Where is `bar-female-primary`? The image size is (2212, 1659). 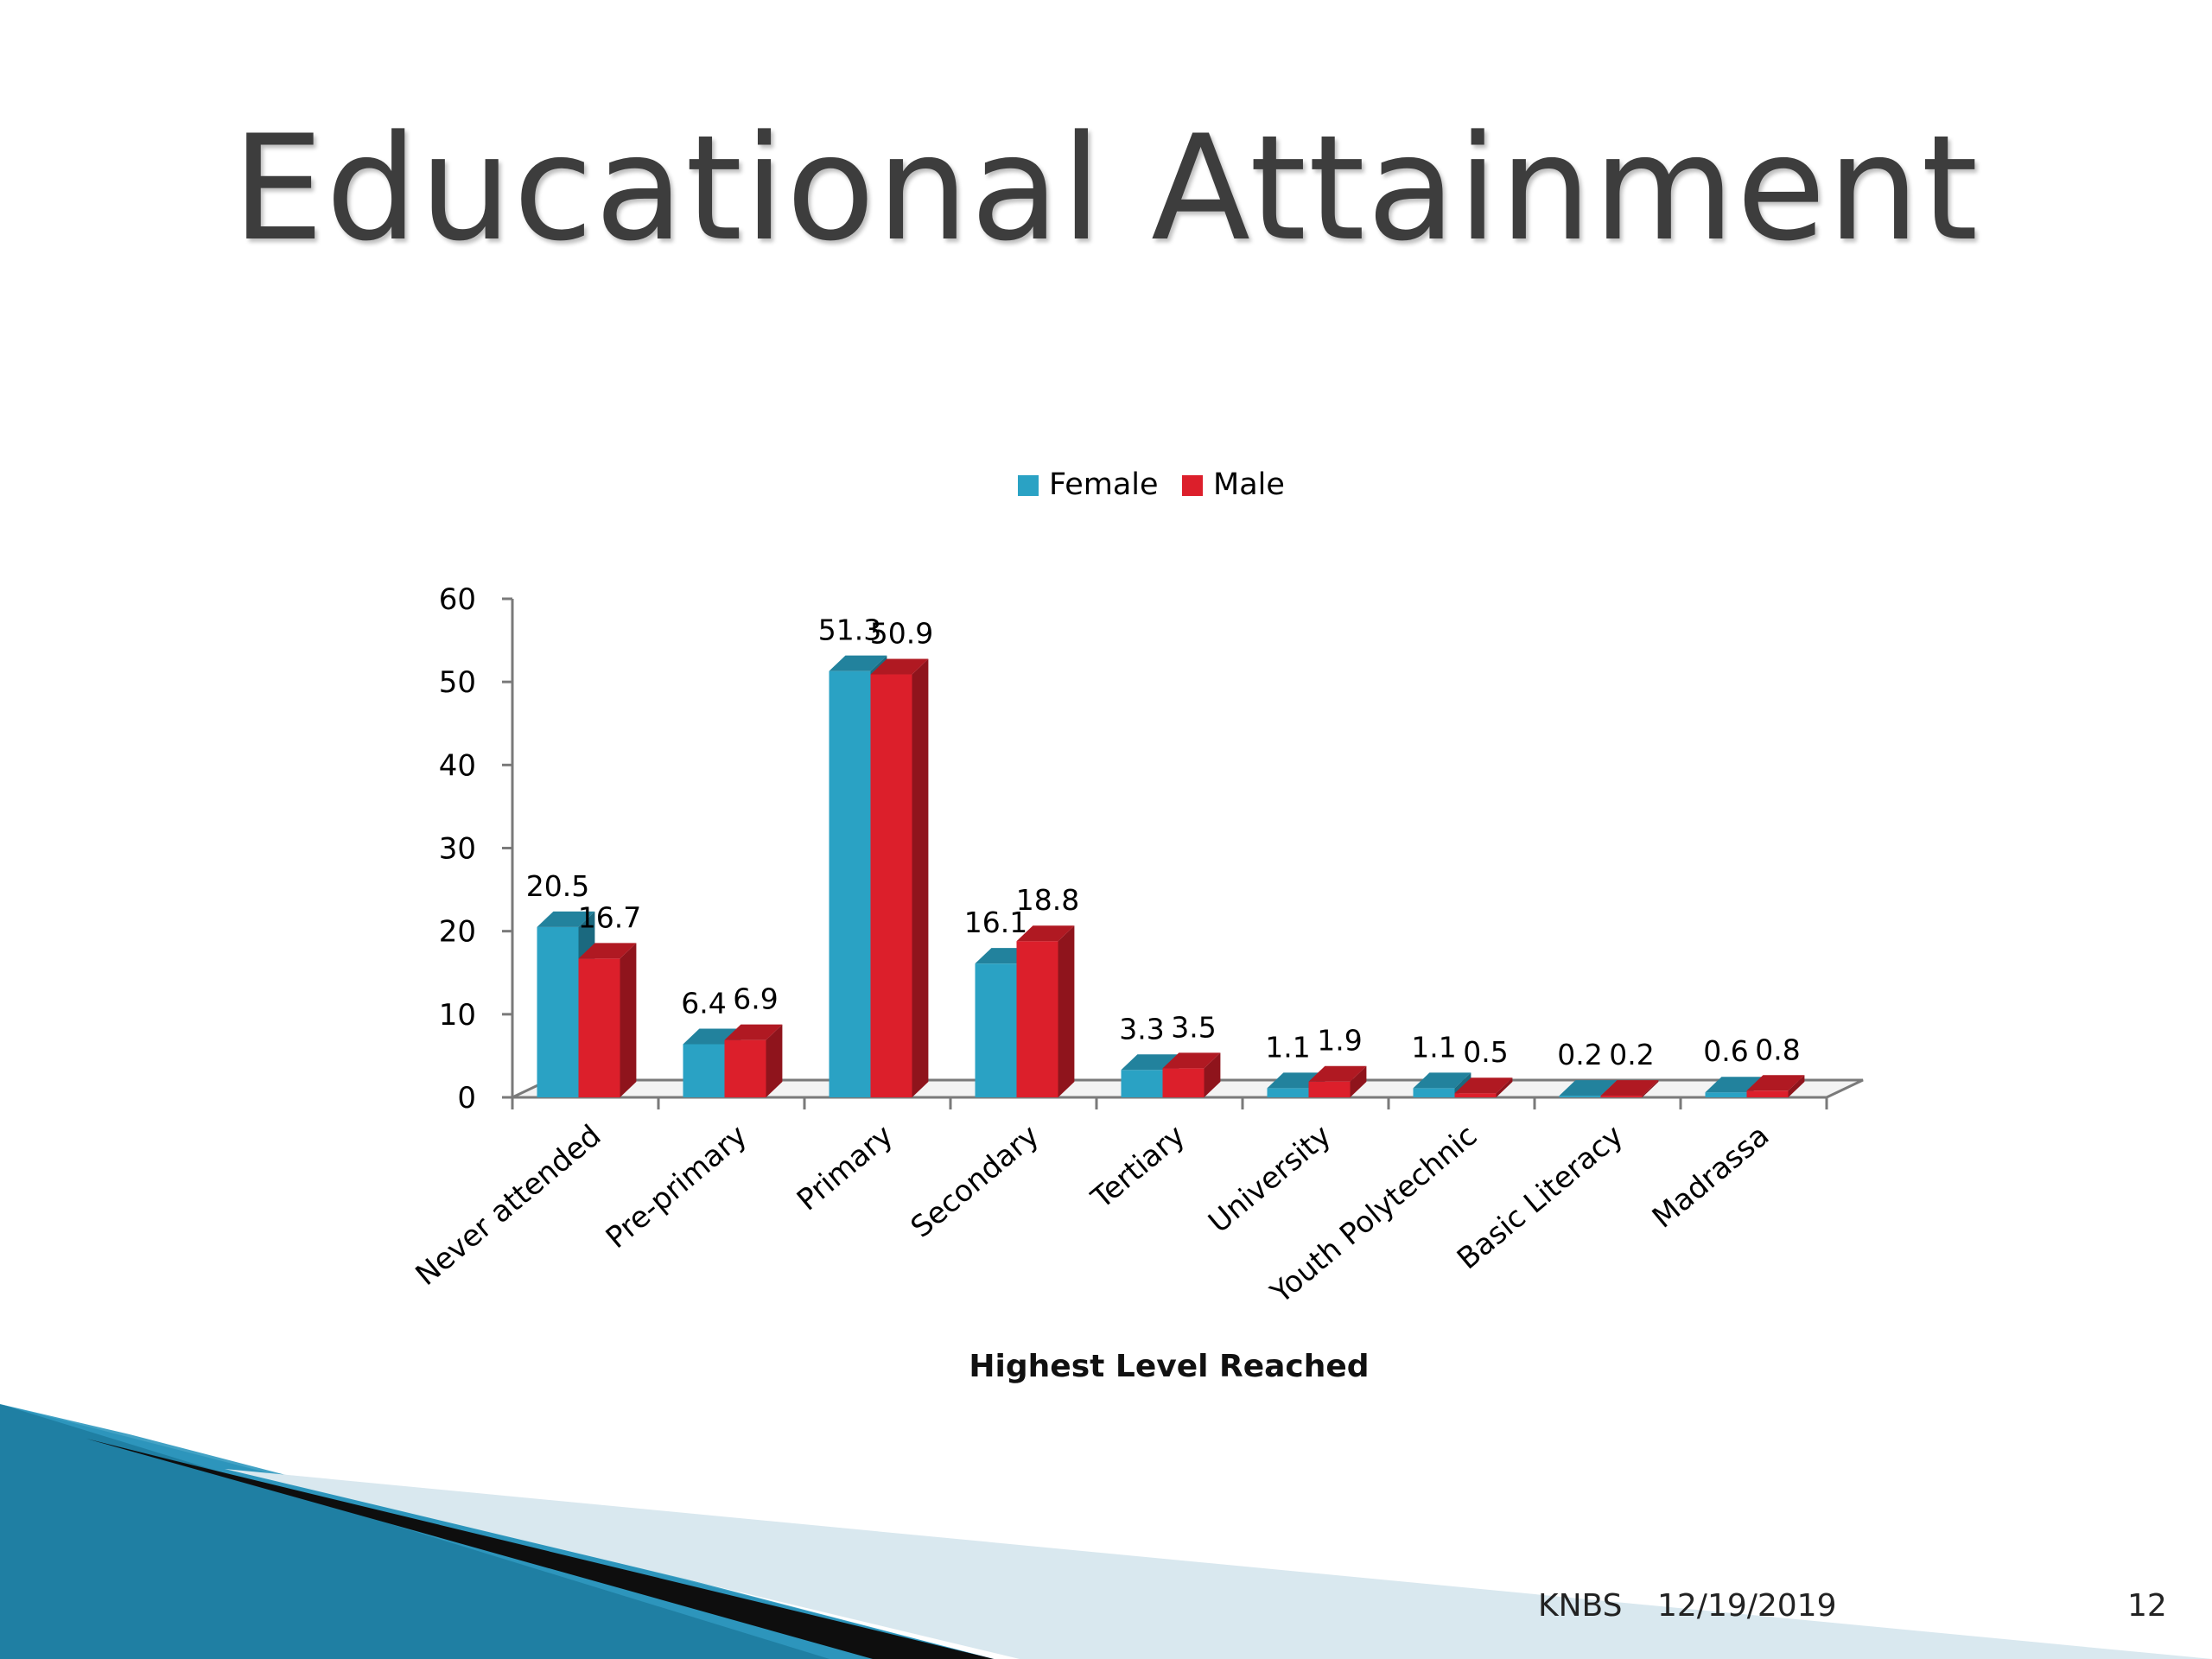
bar-female-primary is located at coordinates (850, 884).